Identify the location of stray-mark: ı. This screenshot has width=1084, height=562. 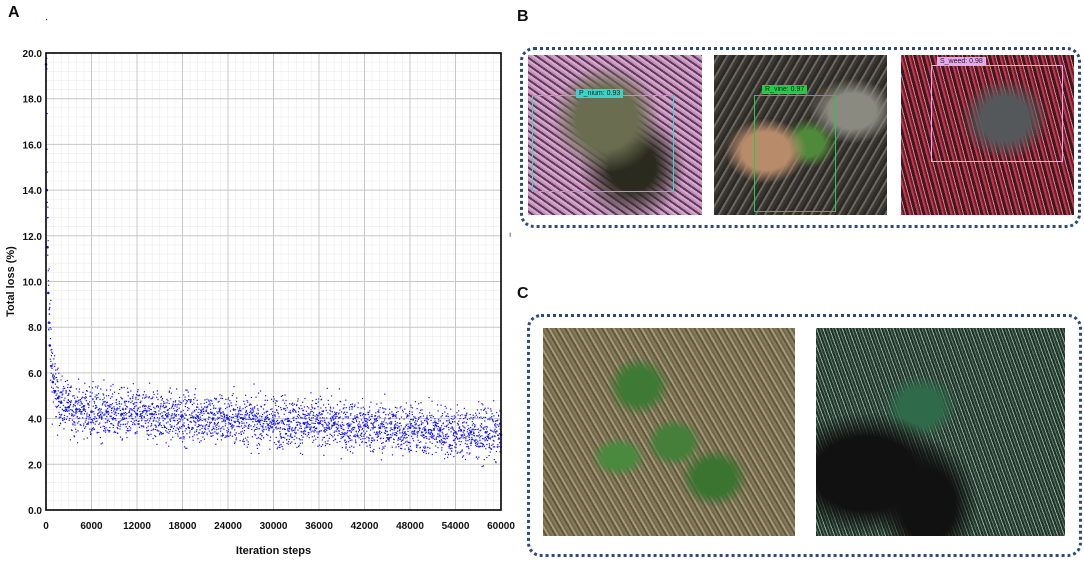
(510, 234).